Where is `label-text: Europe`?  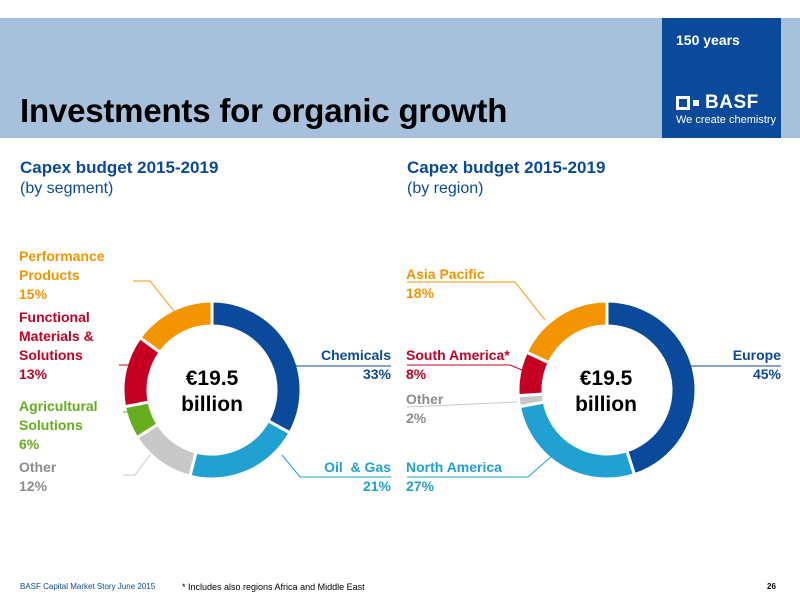
label-text: Europe is located at coordinates (756, 355).